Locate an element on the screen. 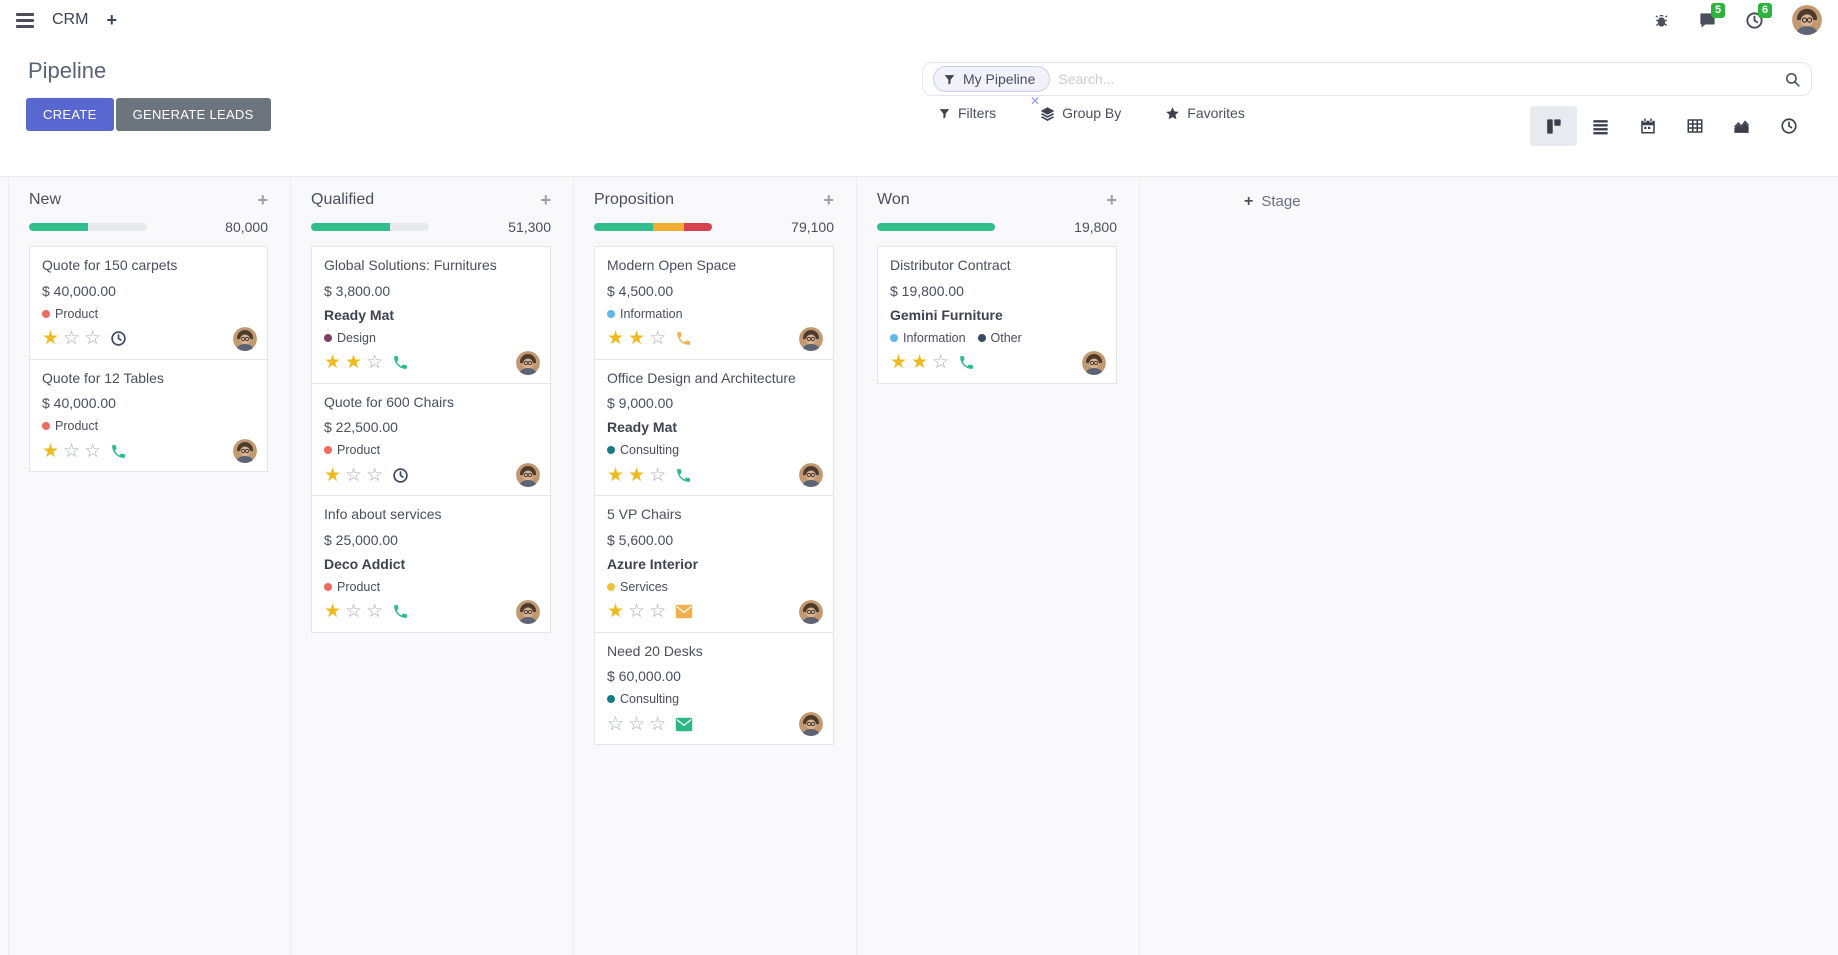 This screenshot has width=1838, height=955. priority-stars: ☆ ☆ ☆ is located at coordinates (636, 724).